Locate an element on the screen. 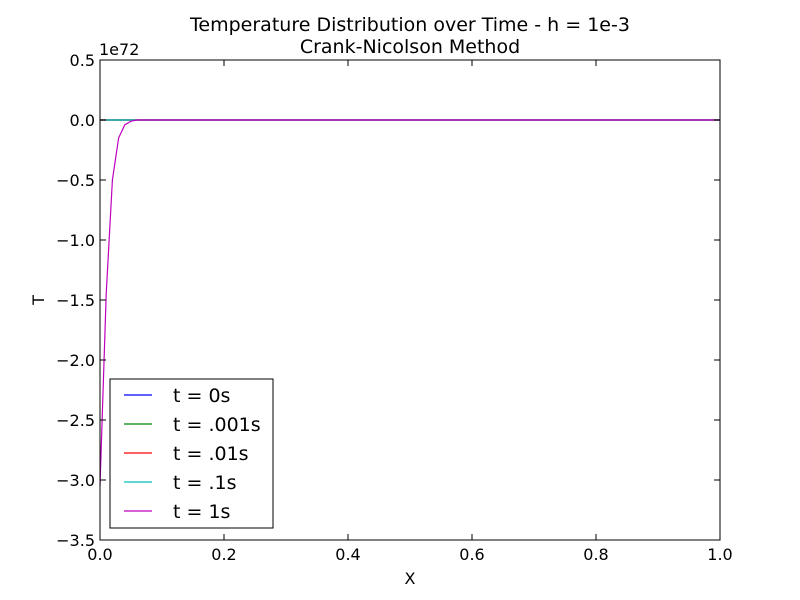 The image size is (800, 600). y-tick-label: 0.0 is located at coordinates (82, 120).